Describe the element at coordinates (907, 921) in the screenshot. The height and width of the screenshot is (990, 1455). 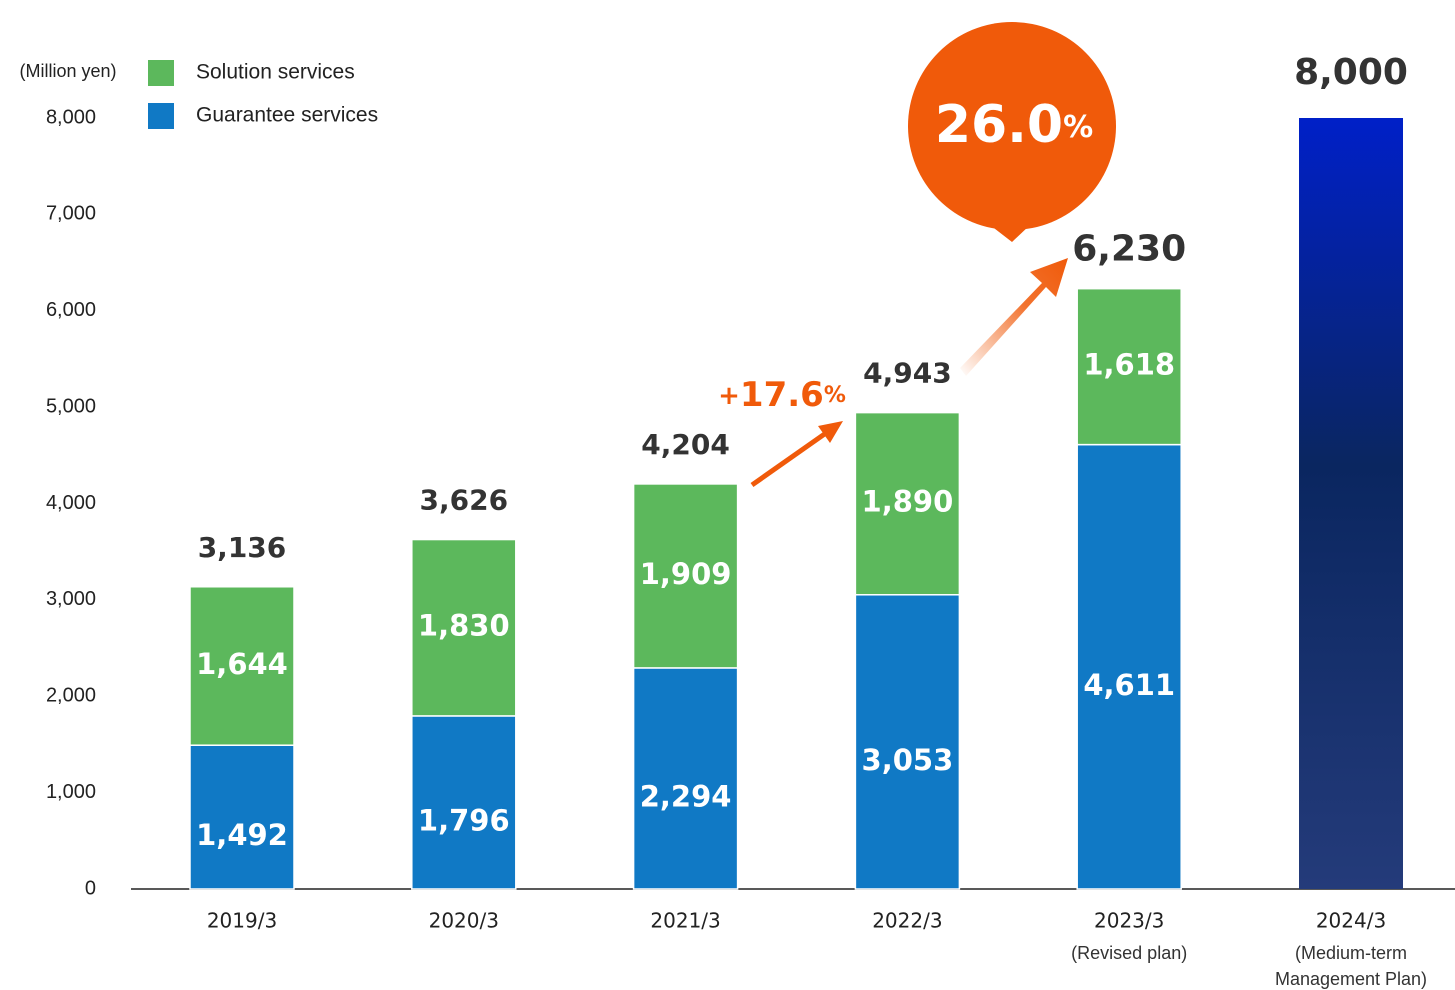
I see `x-tick-label: 2022/3` at that location.